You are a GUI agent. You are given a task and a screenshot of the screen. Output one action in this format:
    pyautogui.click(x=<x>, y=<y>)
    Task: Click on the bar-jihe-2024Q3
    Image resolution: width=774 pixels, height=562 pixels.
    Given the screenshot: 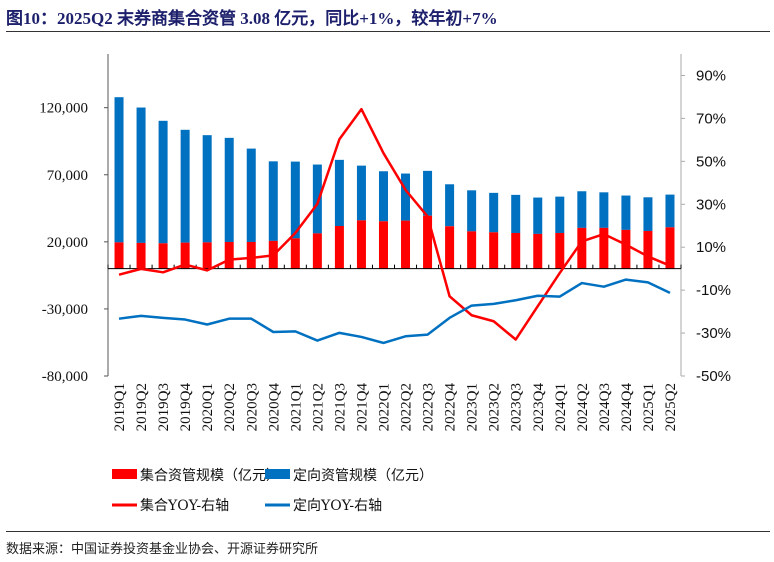 What is the action you would take?
    pyautogui.click(x=604, y=248)
    